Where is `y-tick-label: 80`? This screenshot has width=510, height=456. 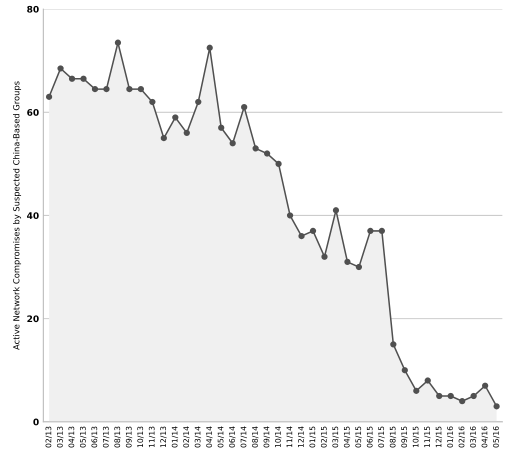 y-tick-label: 80 is located at coordinates (33, 9).